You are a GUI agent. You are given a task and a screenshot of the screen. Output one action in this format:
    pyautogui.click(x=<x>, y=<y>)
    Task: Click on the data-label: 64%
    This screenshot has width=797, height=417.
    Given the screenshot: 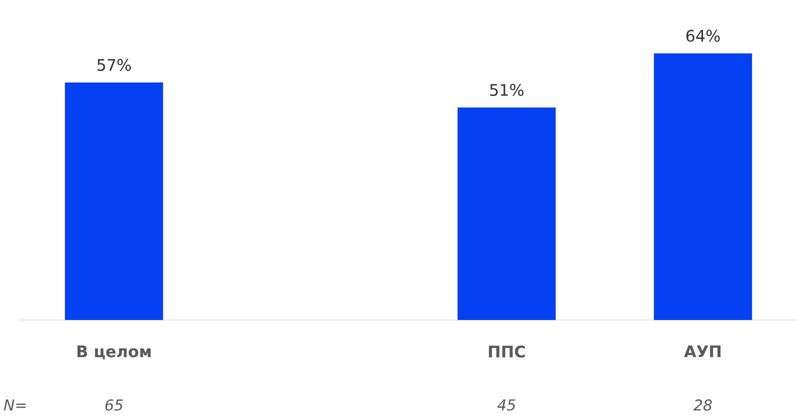 What is the action you would take?
    pyautogui.click(x=703, y=36)
    